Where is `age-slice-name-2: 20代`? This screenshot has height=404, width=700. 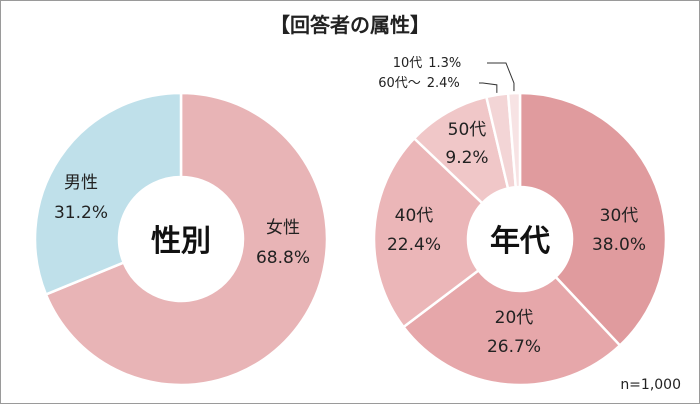
age-slice-name-2: 20代 is located at coordinates (514, 318).